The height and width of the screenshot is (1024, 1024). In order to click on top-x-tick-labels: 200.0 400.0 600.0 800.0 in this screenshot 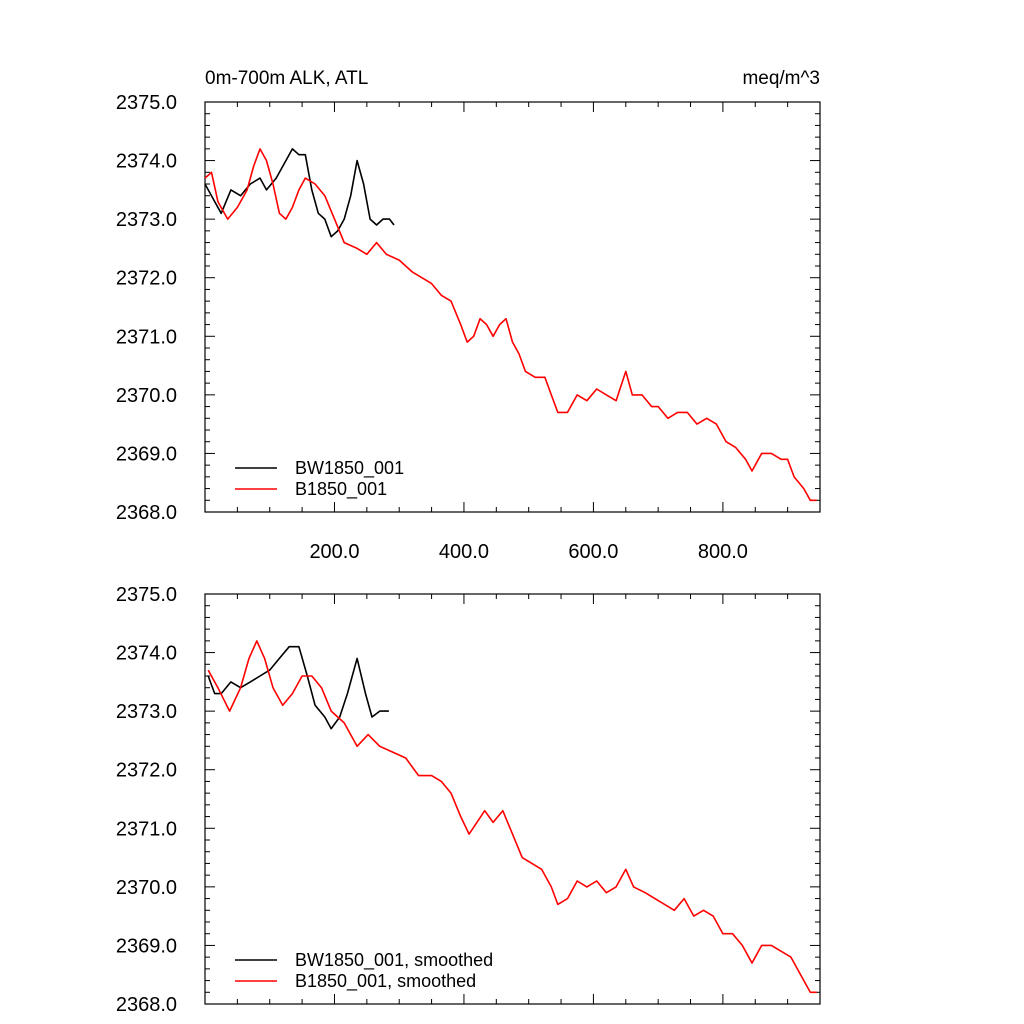, I will do `click(528, 552)`.